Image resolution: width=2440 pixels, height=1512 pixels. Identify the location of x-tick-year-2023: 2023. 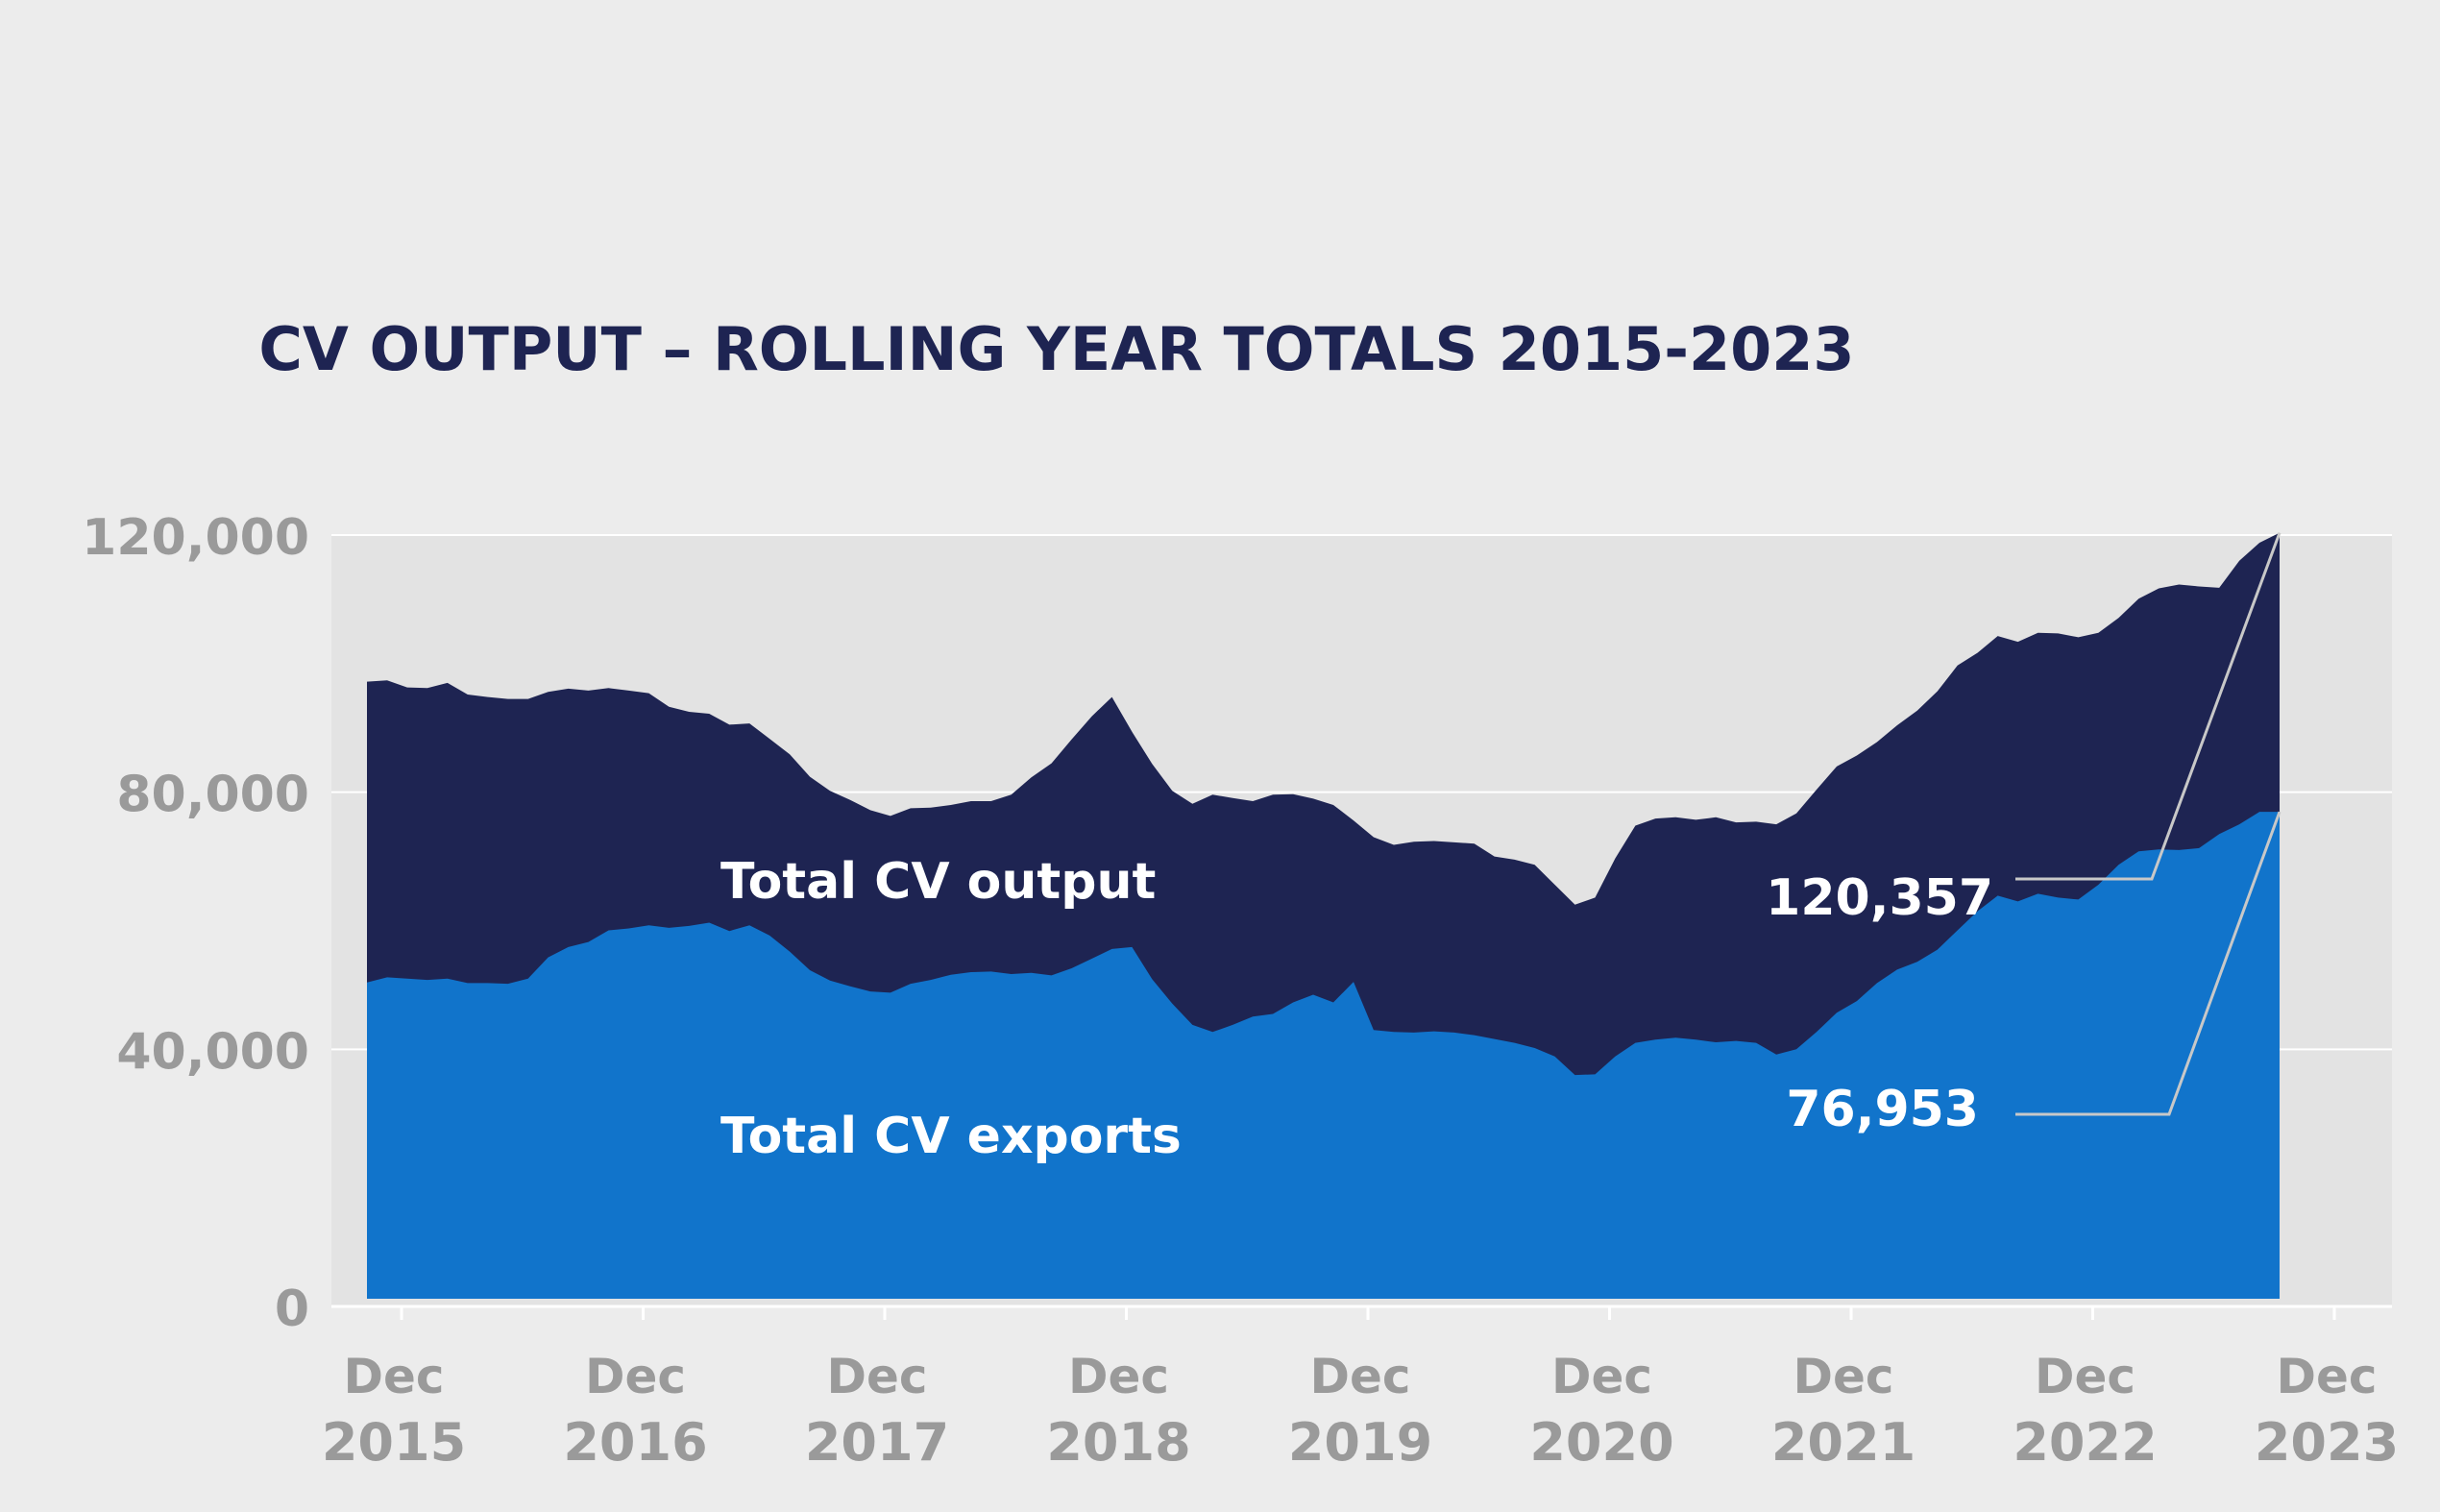
(2327, 1442).